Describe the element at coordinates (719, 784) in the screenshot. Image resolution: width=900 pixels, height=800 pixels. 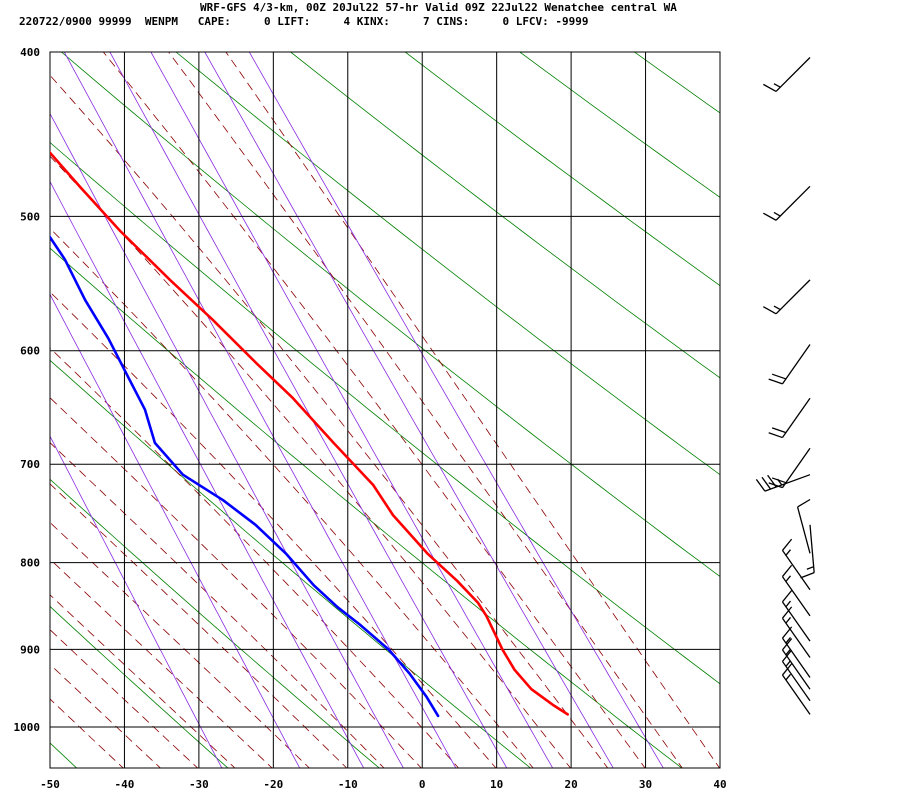
I see `x-tick-label: 40` at that location.